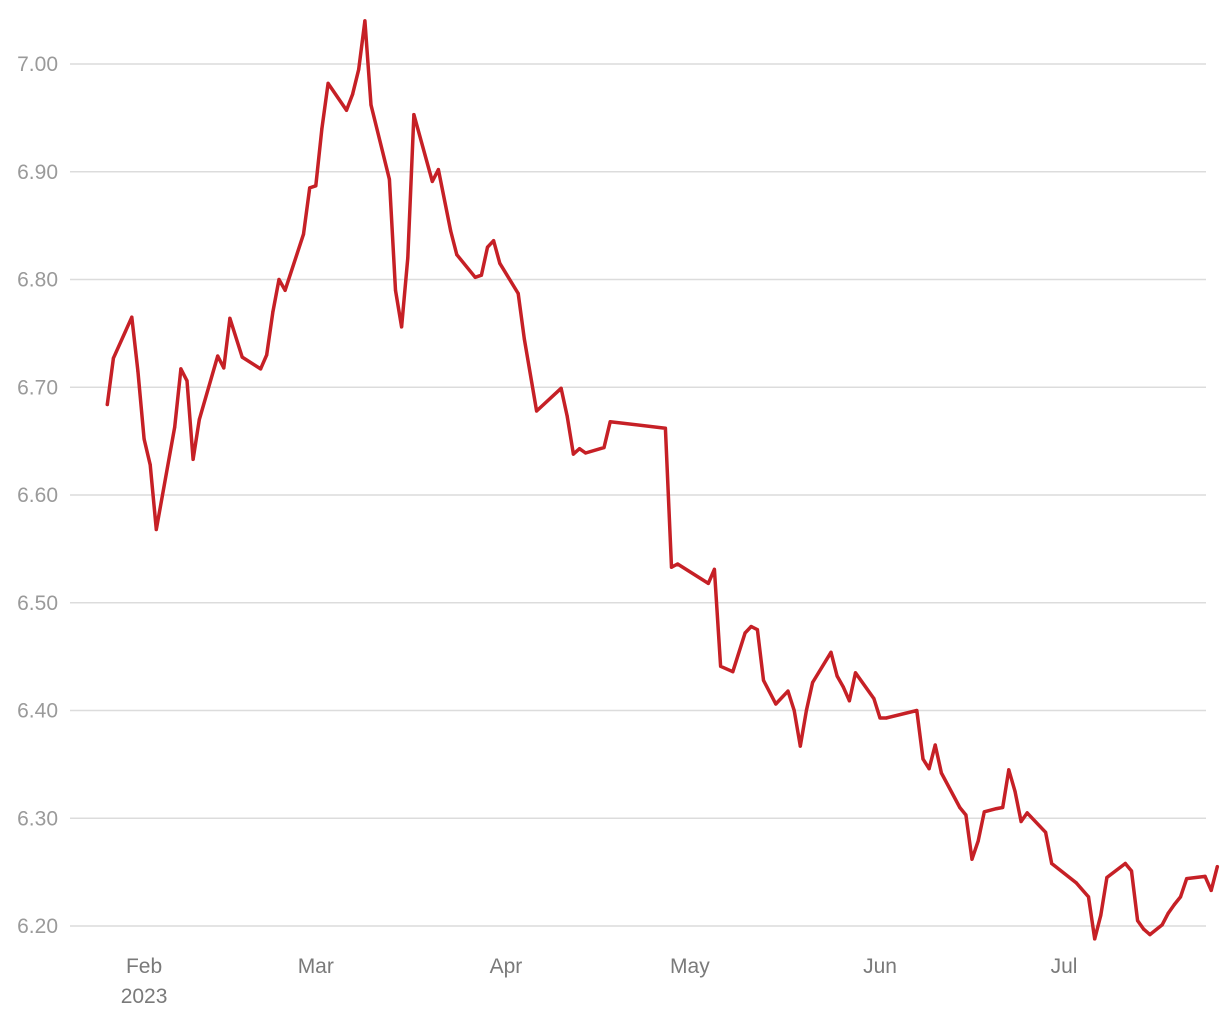  Describe the element at coordinates (37, 280) in the screenshot. I see `y-tick-label: 6.80` at that location.